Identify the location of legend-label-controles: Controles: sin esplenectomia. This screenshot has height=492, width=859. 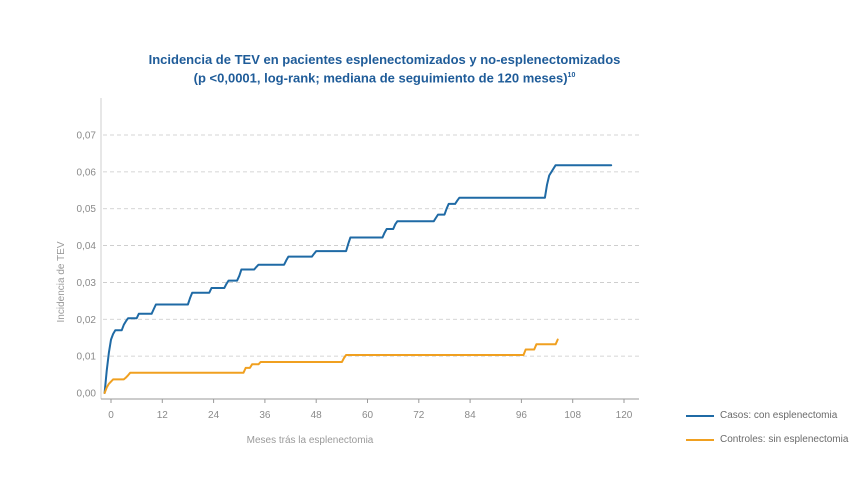
(784, 439).